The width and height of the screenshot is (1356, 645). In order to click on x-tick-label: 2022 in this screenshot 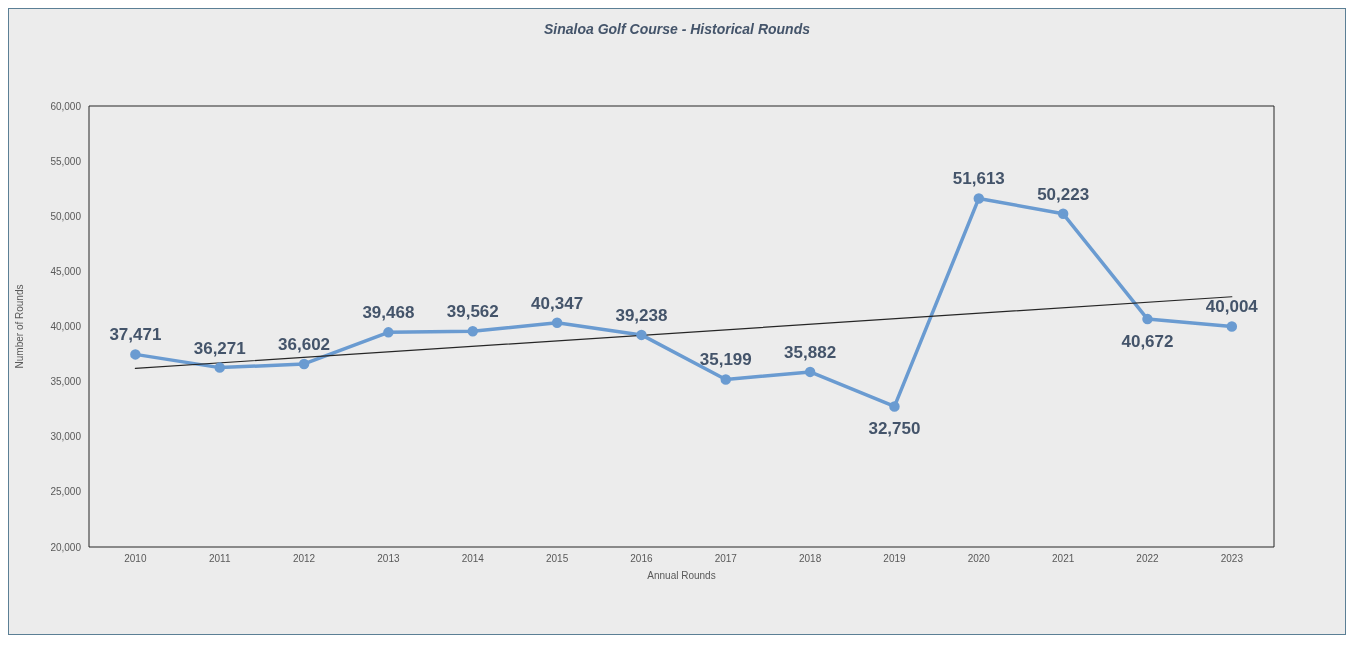, I will do `click(1148, 559)`.